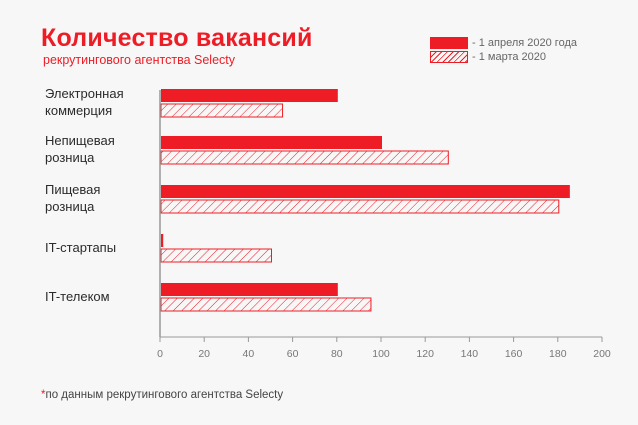  Describe the element at coordinates (449, 43) in the screenshot. I see `legend-swatch-solid` at that location.